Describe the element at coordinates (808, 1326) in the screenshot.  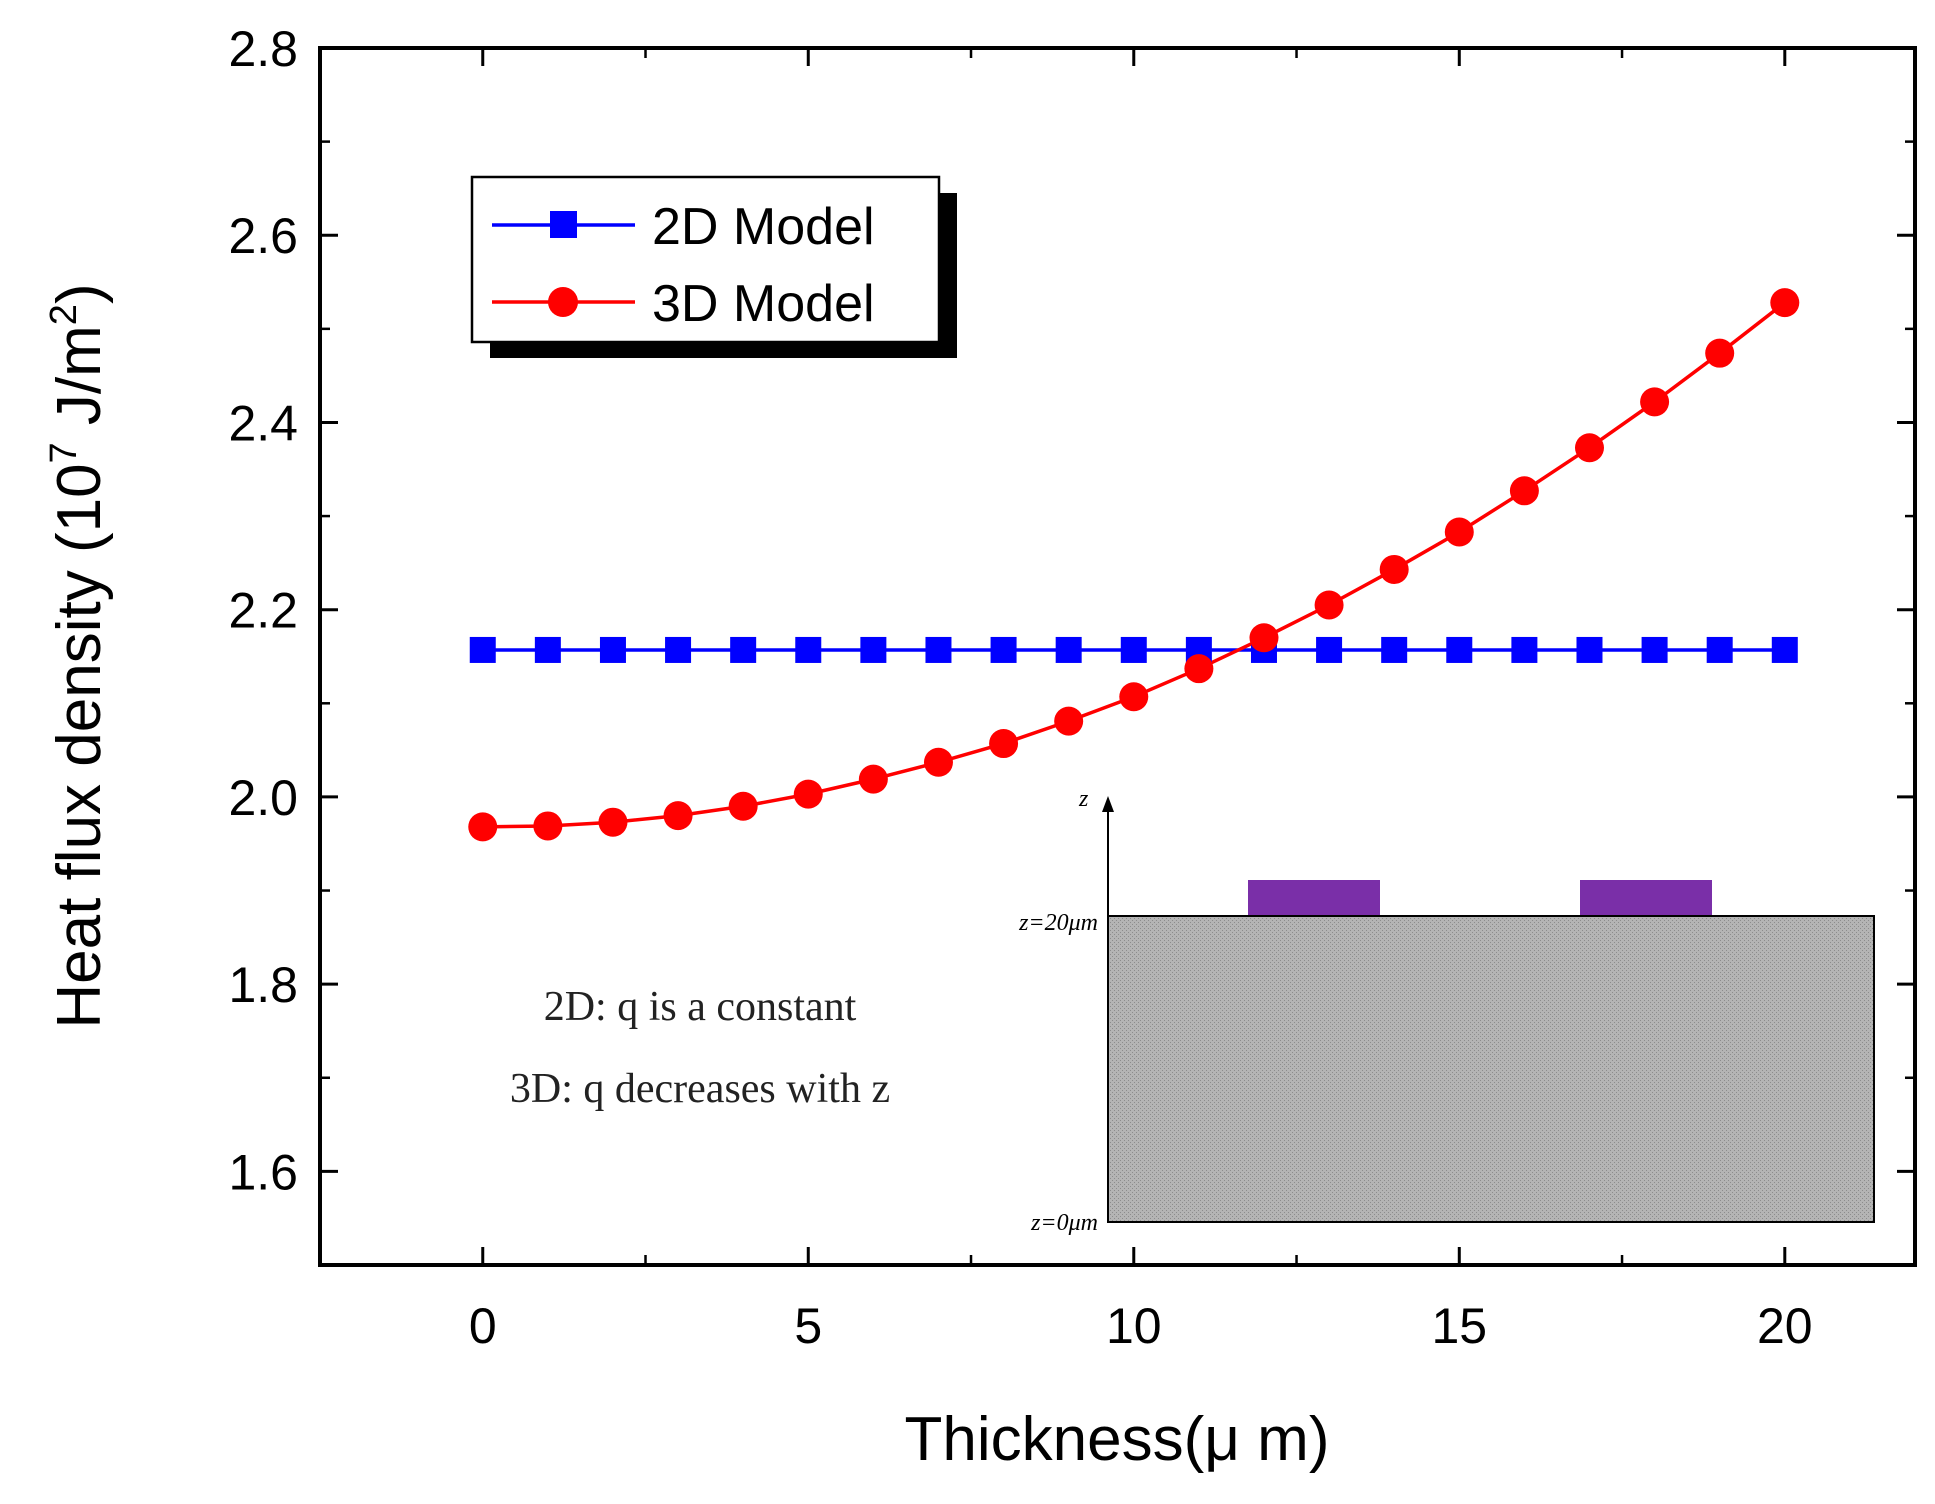
I see `x-tick-label: 5` at that location.